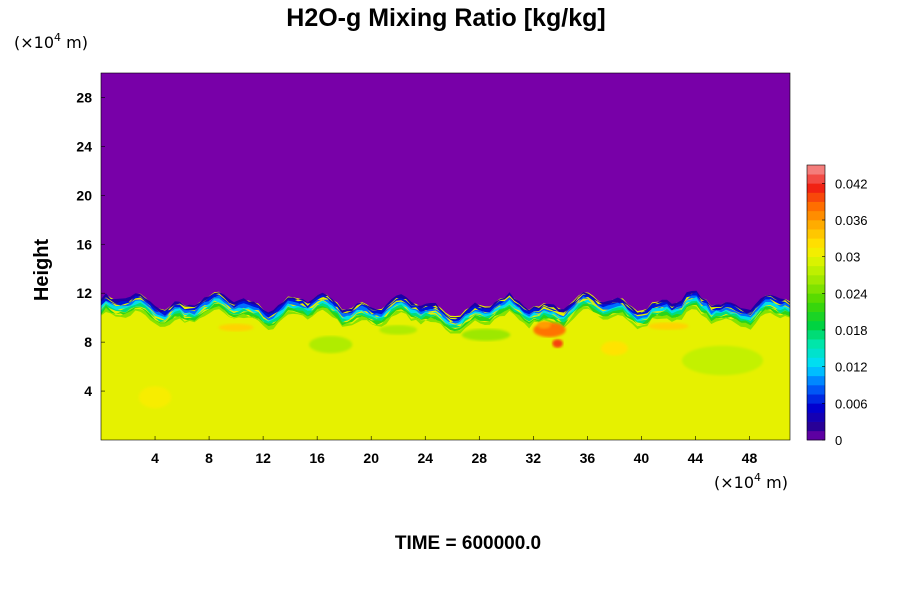 This screenshot has height=600, width=900. I want to click on colorbar-tick-label: 0.042, so click(851, 183).